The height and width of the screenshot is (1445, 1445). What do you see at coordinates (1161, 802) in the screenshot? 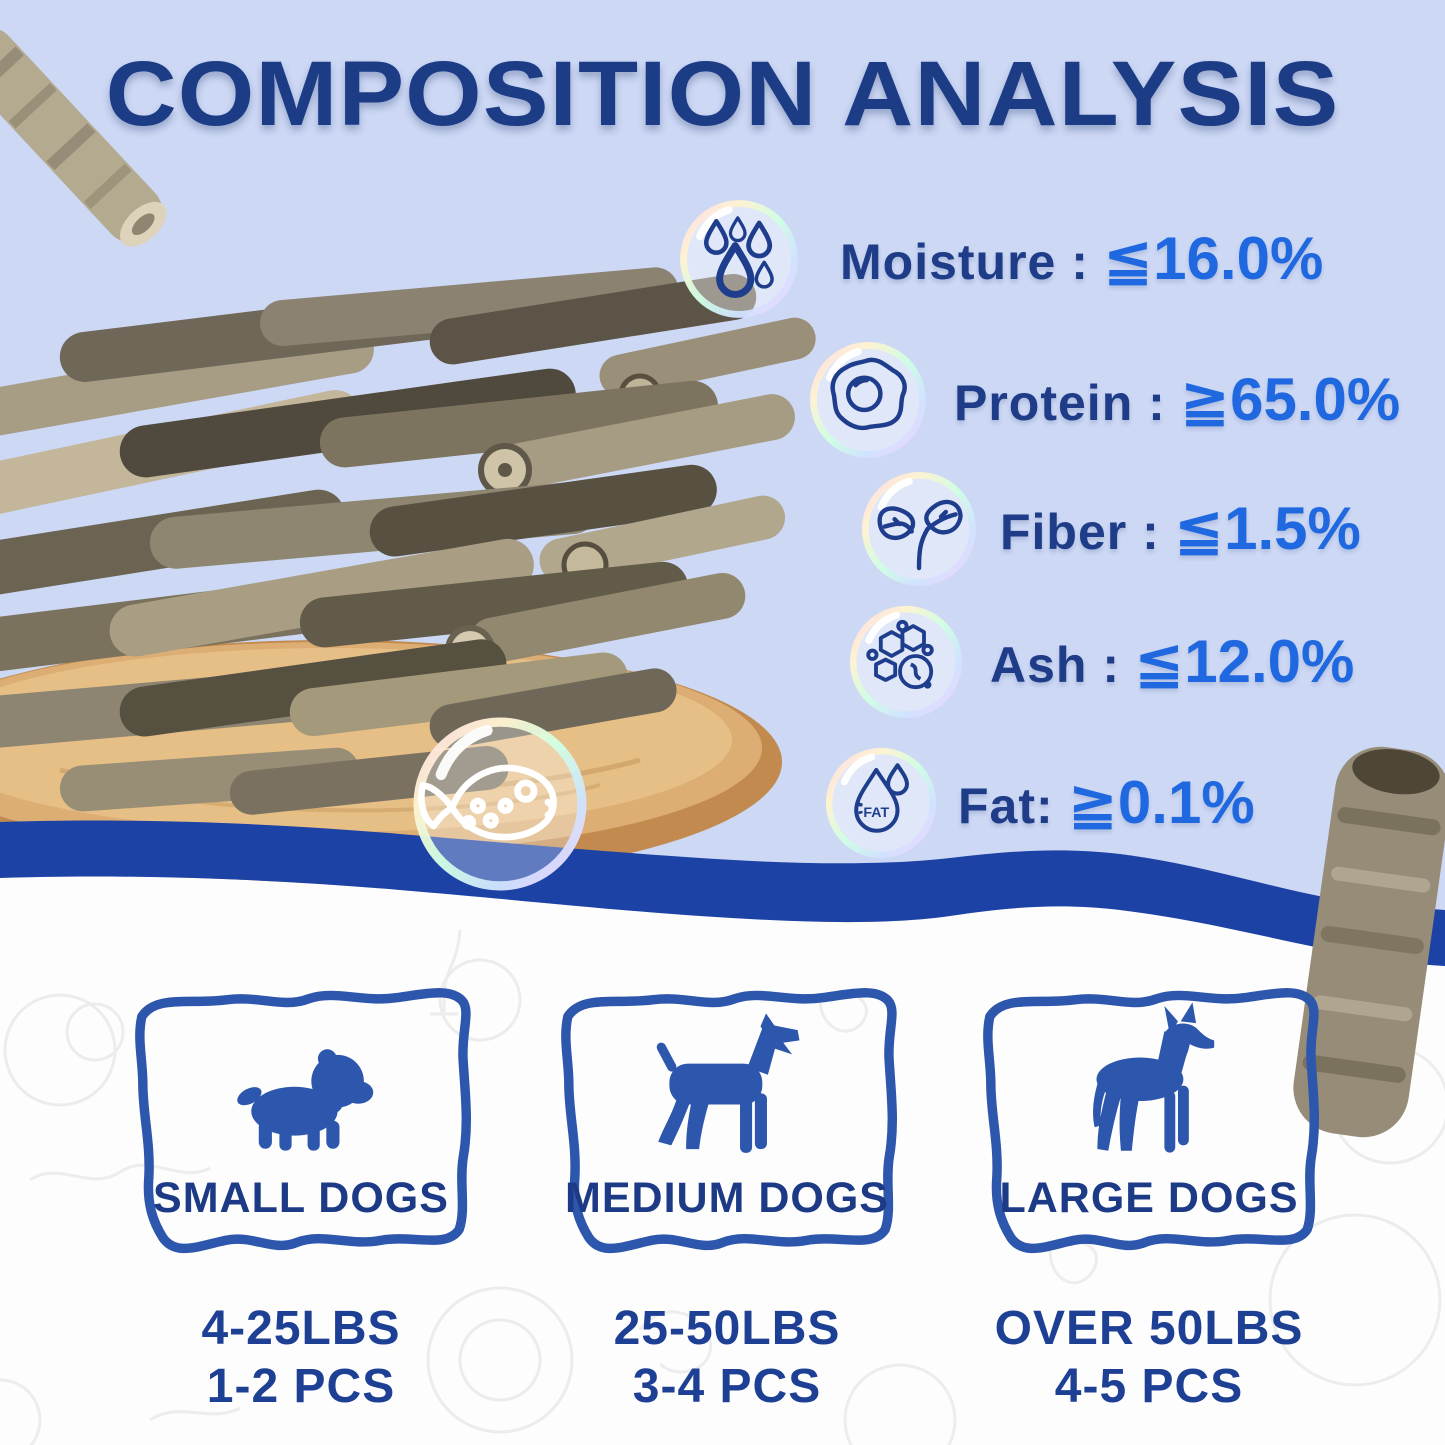
I see `nutrient-value: ≧0.1%` at bounding box center [1161, 802].